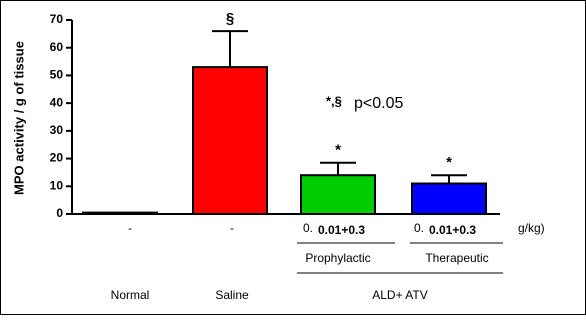 Image resolution: width=586 pixels, height=320 pixels. I want to click on x-tick-label: Therapeutic, so click(456, 258).